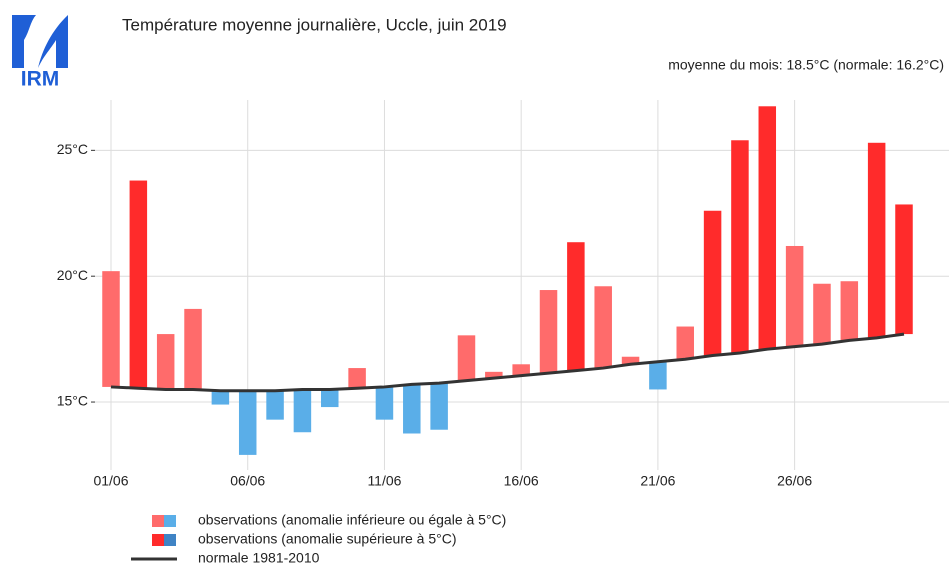 This screenshot has width=949, height=570. I want to click on x-tick-label: 06/06, so click(247, 481).